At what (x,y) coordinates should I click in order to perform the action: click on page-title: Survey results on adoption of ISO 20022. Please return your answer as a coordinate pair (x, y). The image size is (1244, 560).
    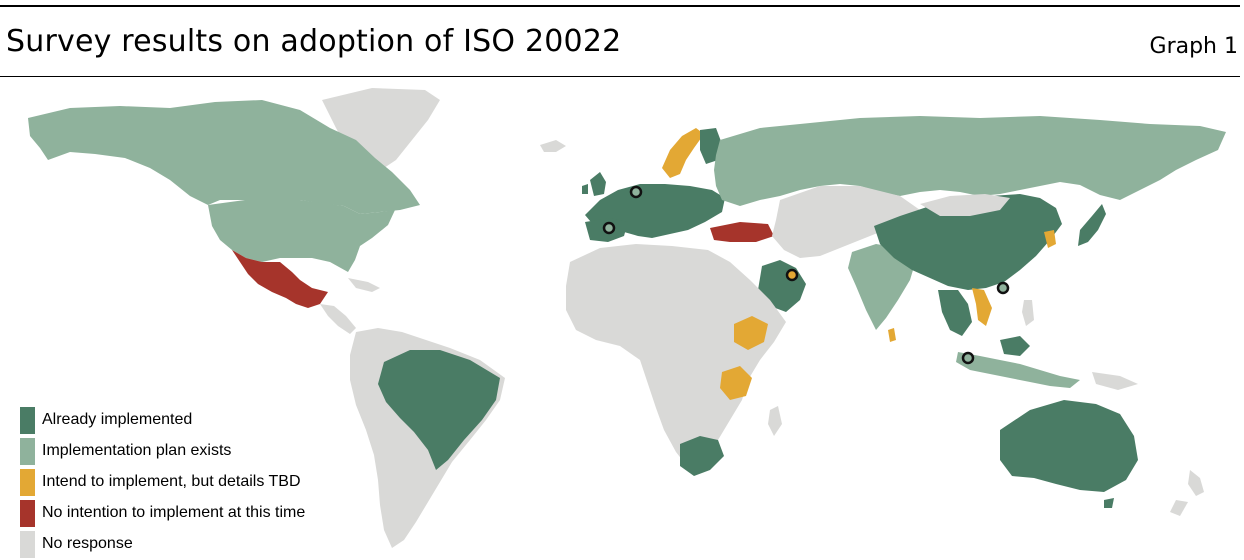
    Looking at the image, I should click on (314, 41).